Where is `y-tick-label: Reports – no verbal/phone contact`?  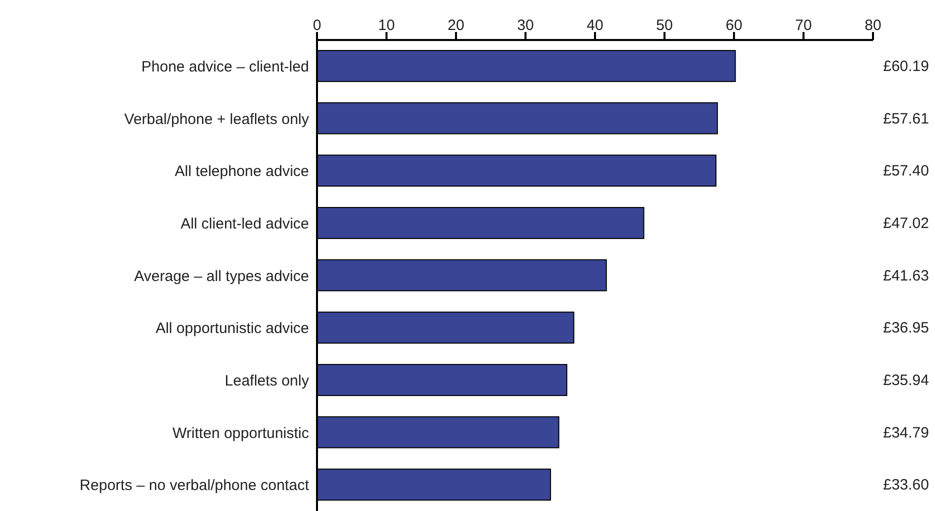 y-tick-label: Reports – no verbal/phone contact is located at coordinates (195, 485).